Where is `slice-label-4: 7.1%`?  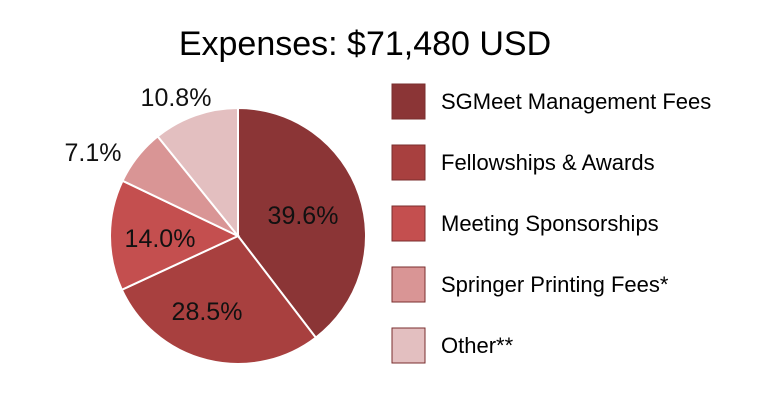 slice-label-4: 7.1% is located at coordinates (93, 153).